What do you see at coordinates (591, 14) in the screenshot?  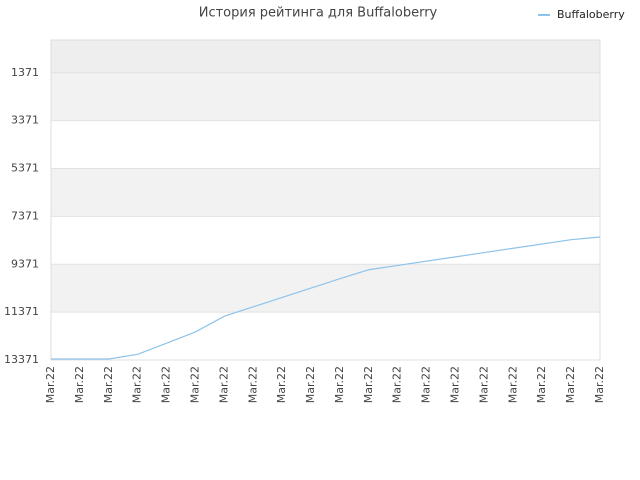 I see `legend-label: Buffaloberry` at bounding box center [591, 14].